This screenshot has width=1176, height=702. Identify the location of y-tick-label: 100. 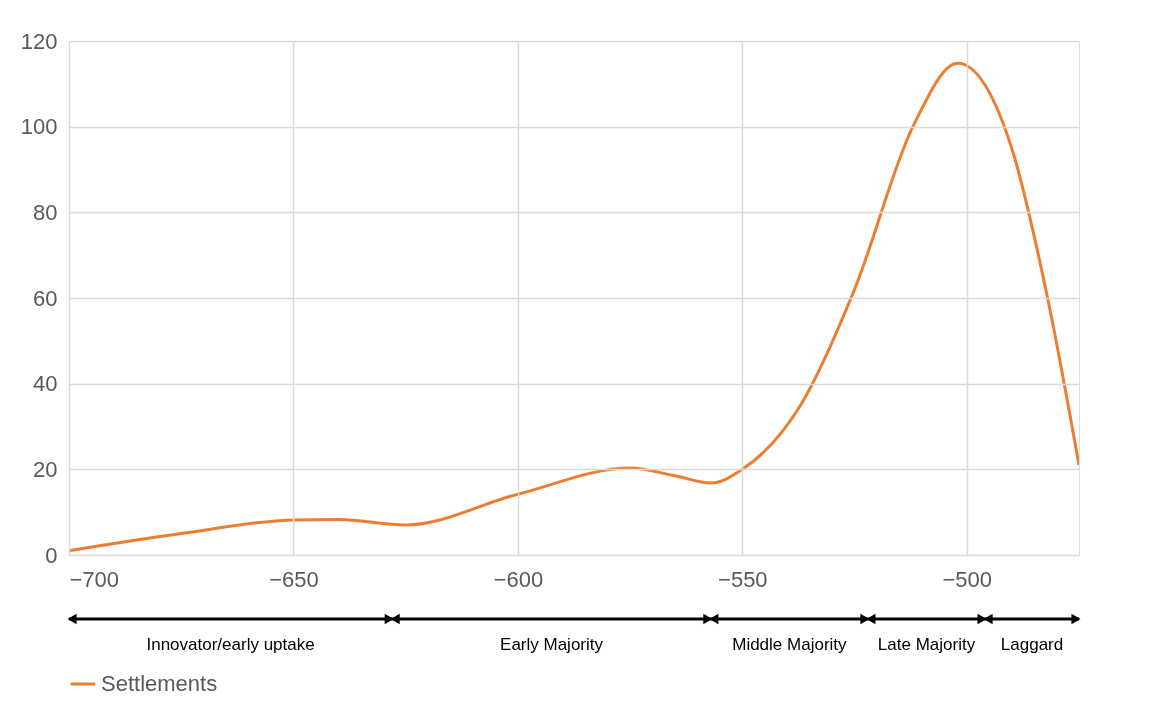
(39, 127).